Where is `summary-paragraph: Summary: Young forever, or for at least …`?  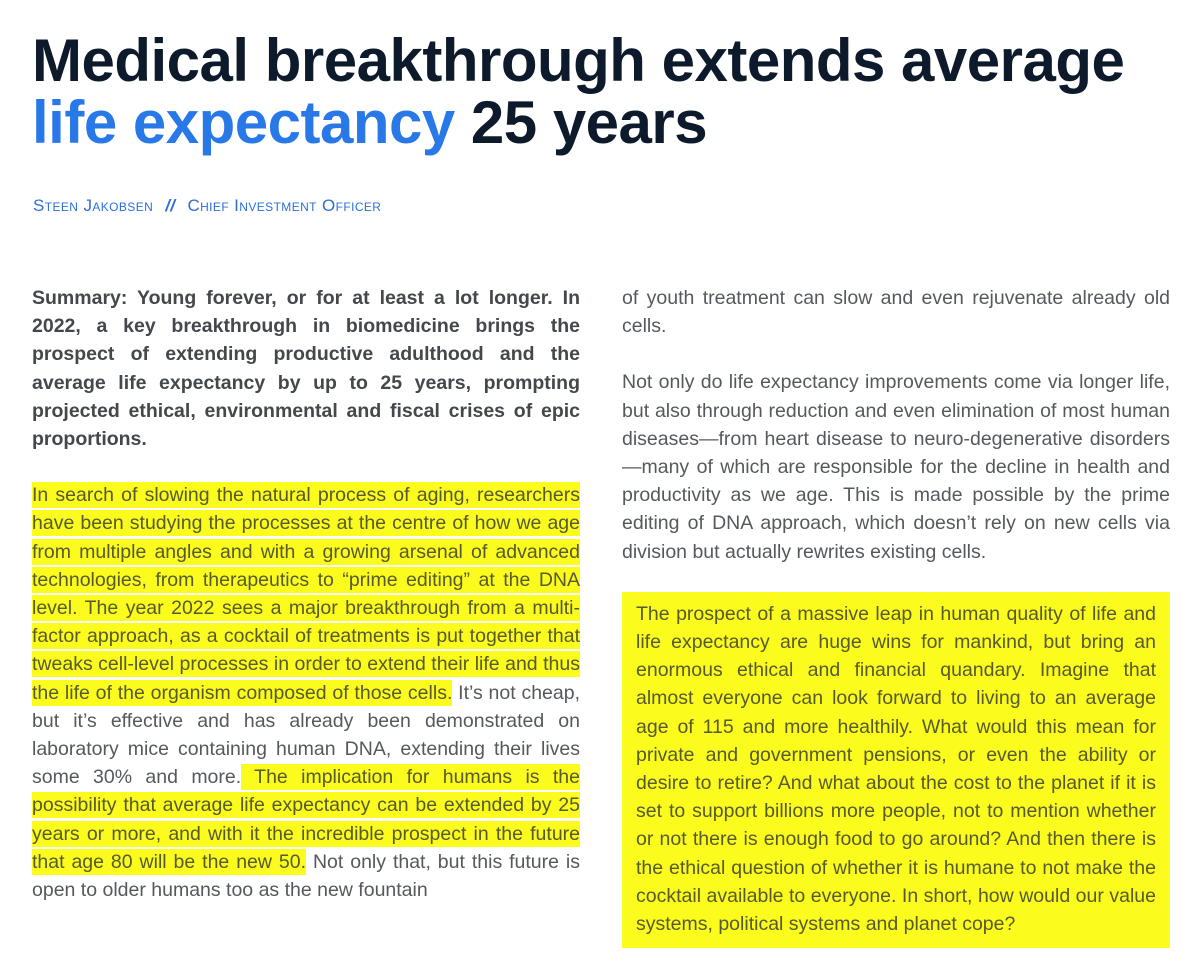 summary-paragraph: Summary: Young forever, or for at least … is located at coordinates (306, 369).